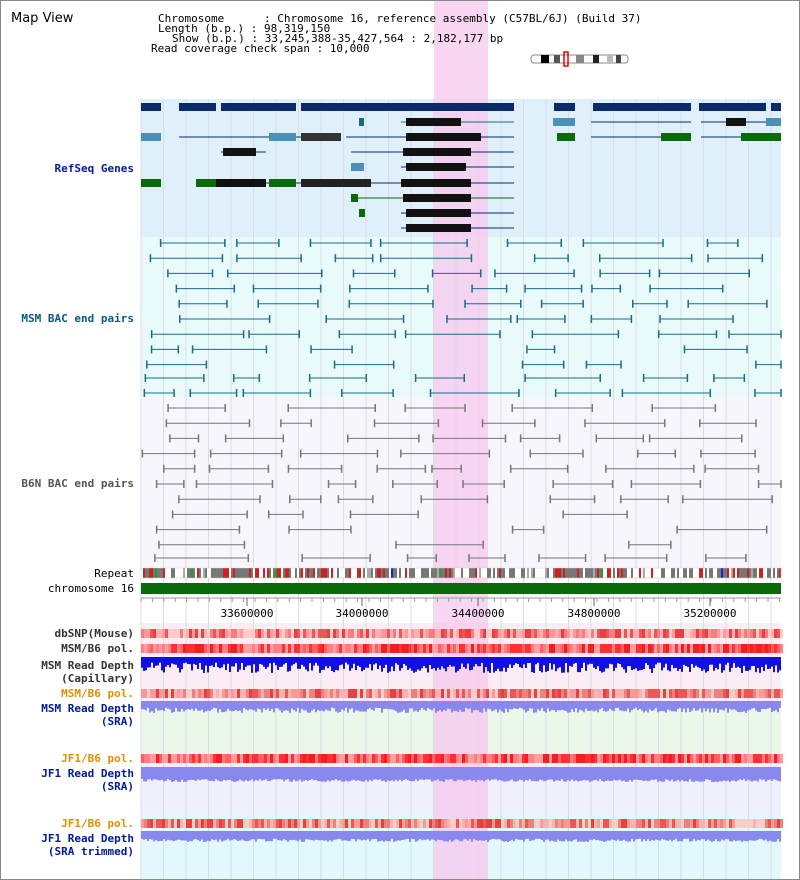 This screenshot has width=800, height=880. What do you see at coordinates (77, 483) in the screenshot?
I see `track-label-b6n-bac: B6N BAC end pairs` at bounding box center [77, 483].